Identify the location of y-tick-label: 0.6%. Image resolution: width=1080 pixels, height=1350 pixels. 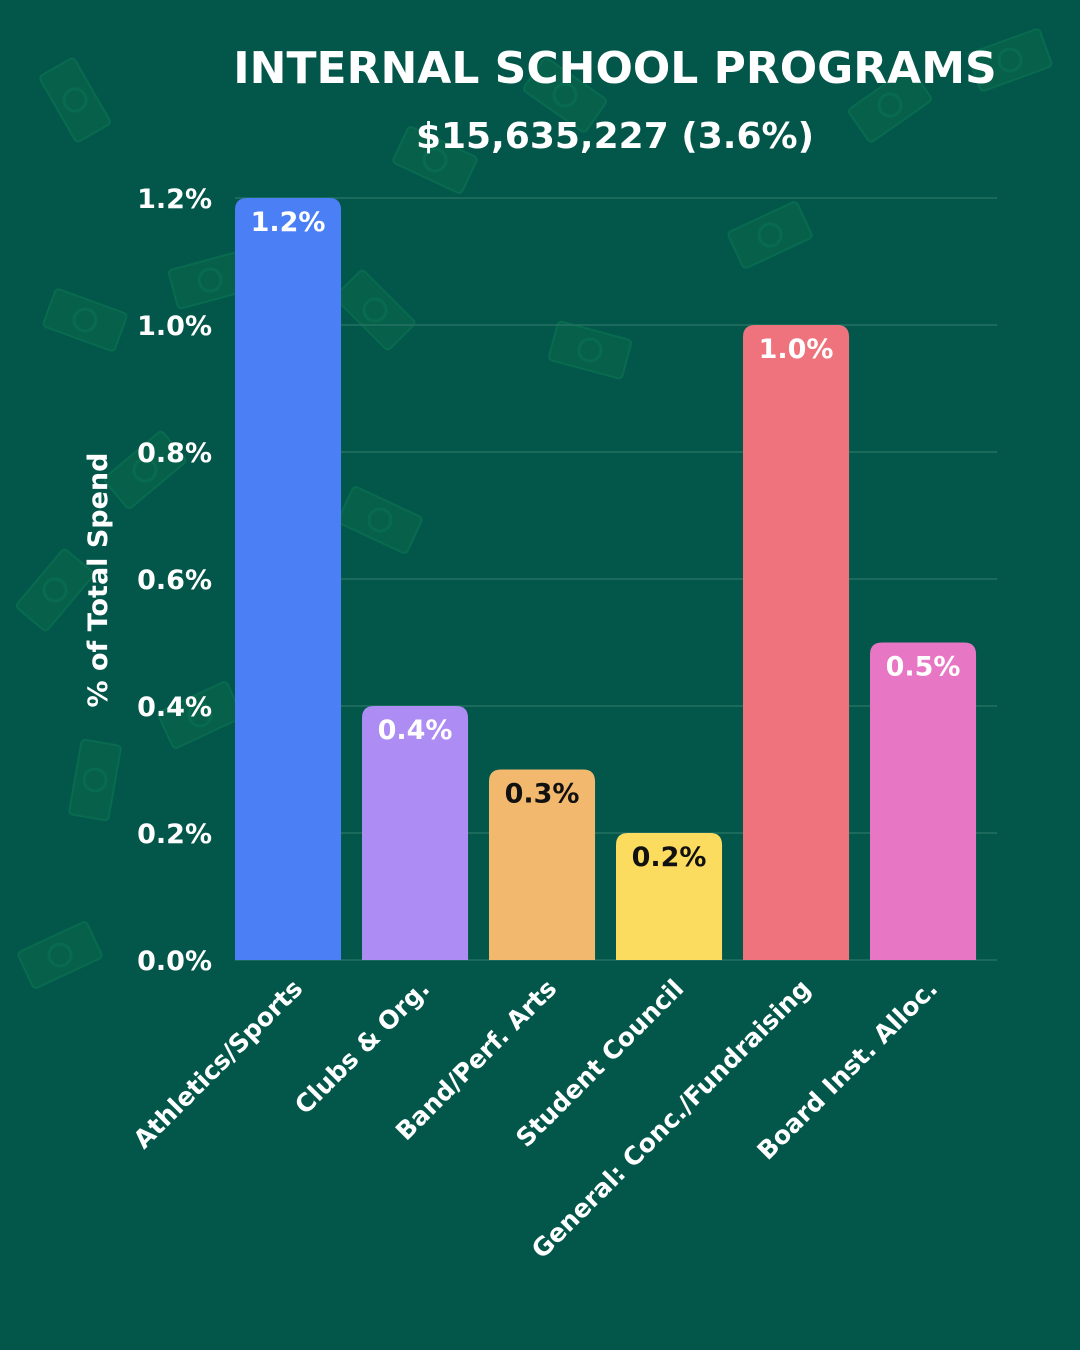
(174, 580).